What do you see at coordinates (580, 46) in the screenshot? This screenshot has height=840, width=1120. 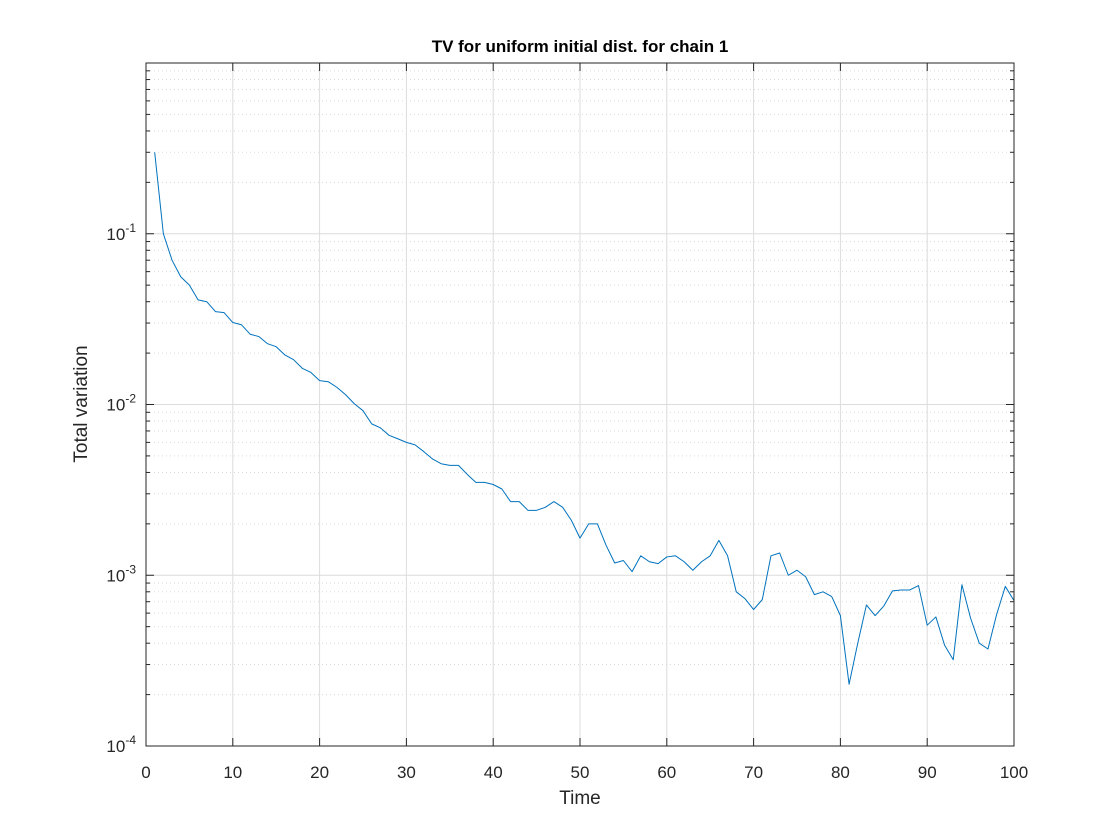 I see `chart-title: TV for uniform initial dist. for chain 1` at bounding box center [580, 46].